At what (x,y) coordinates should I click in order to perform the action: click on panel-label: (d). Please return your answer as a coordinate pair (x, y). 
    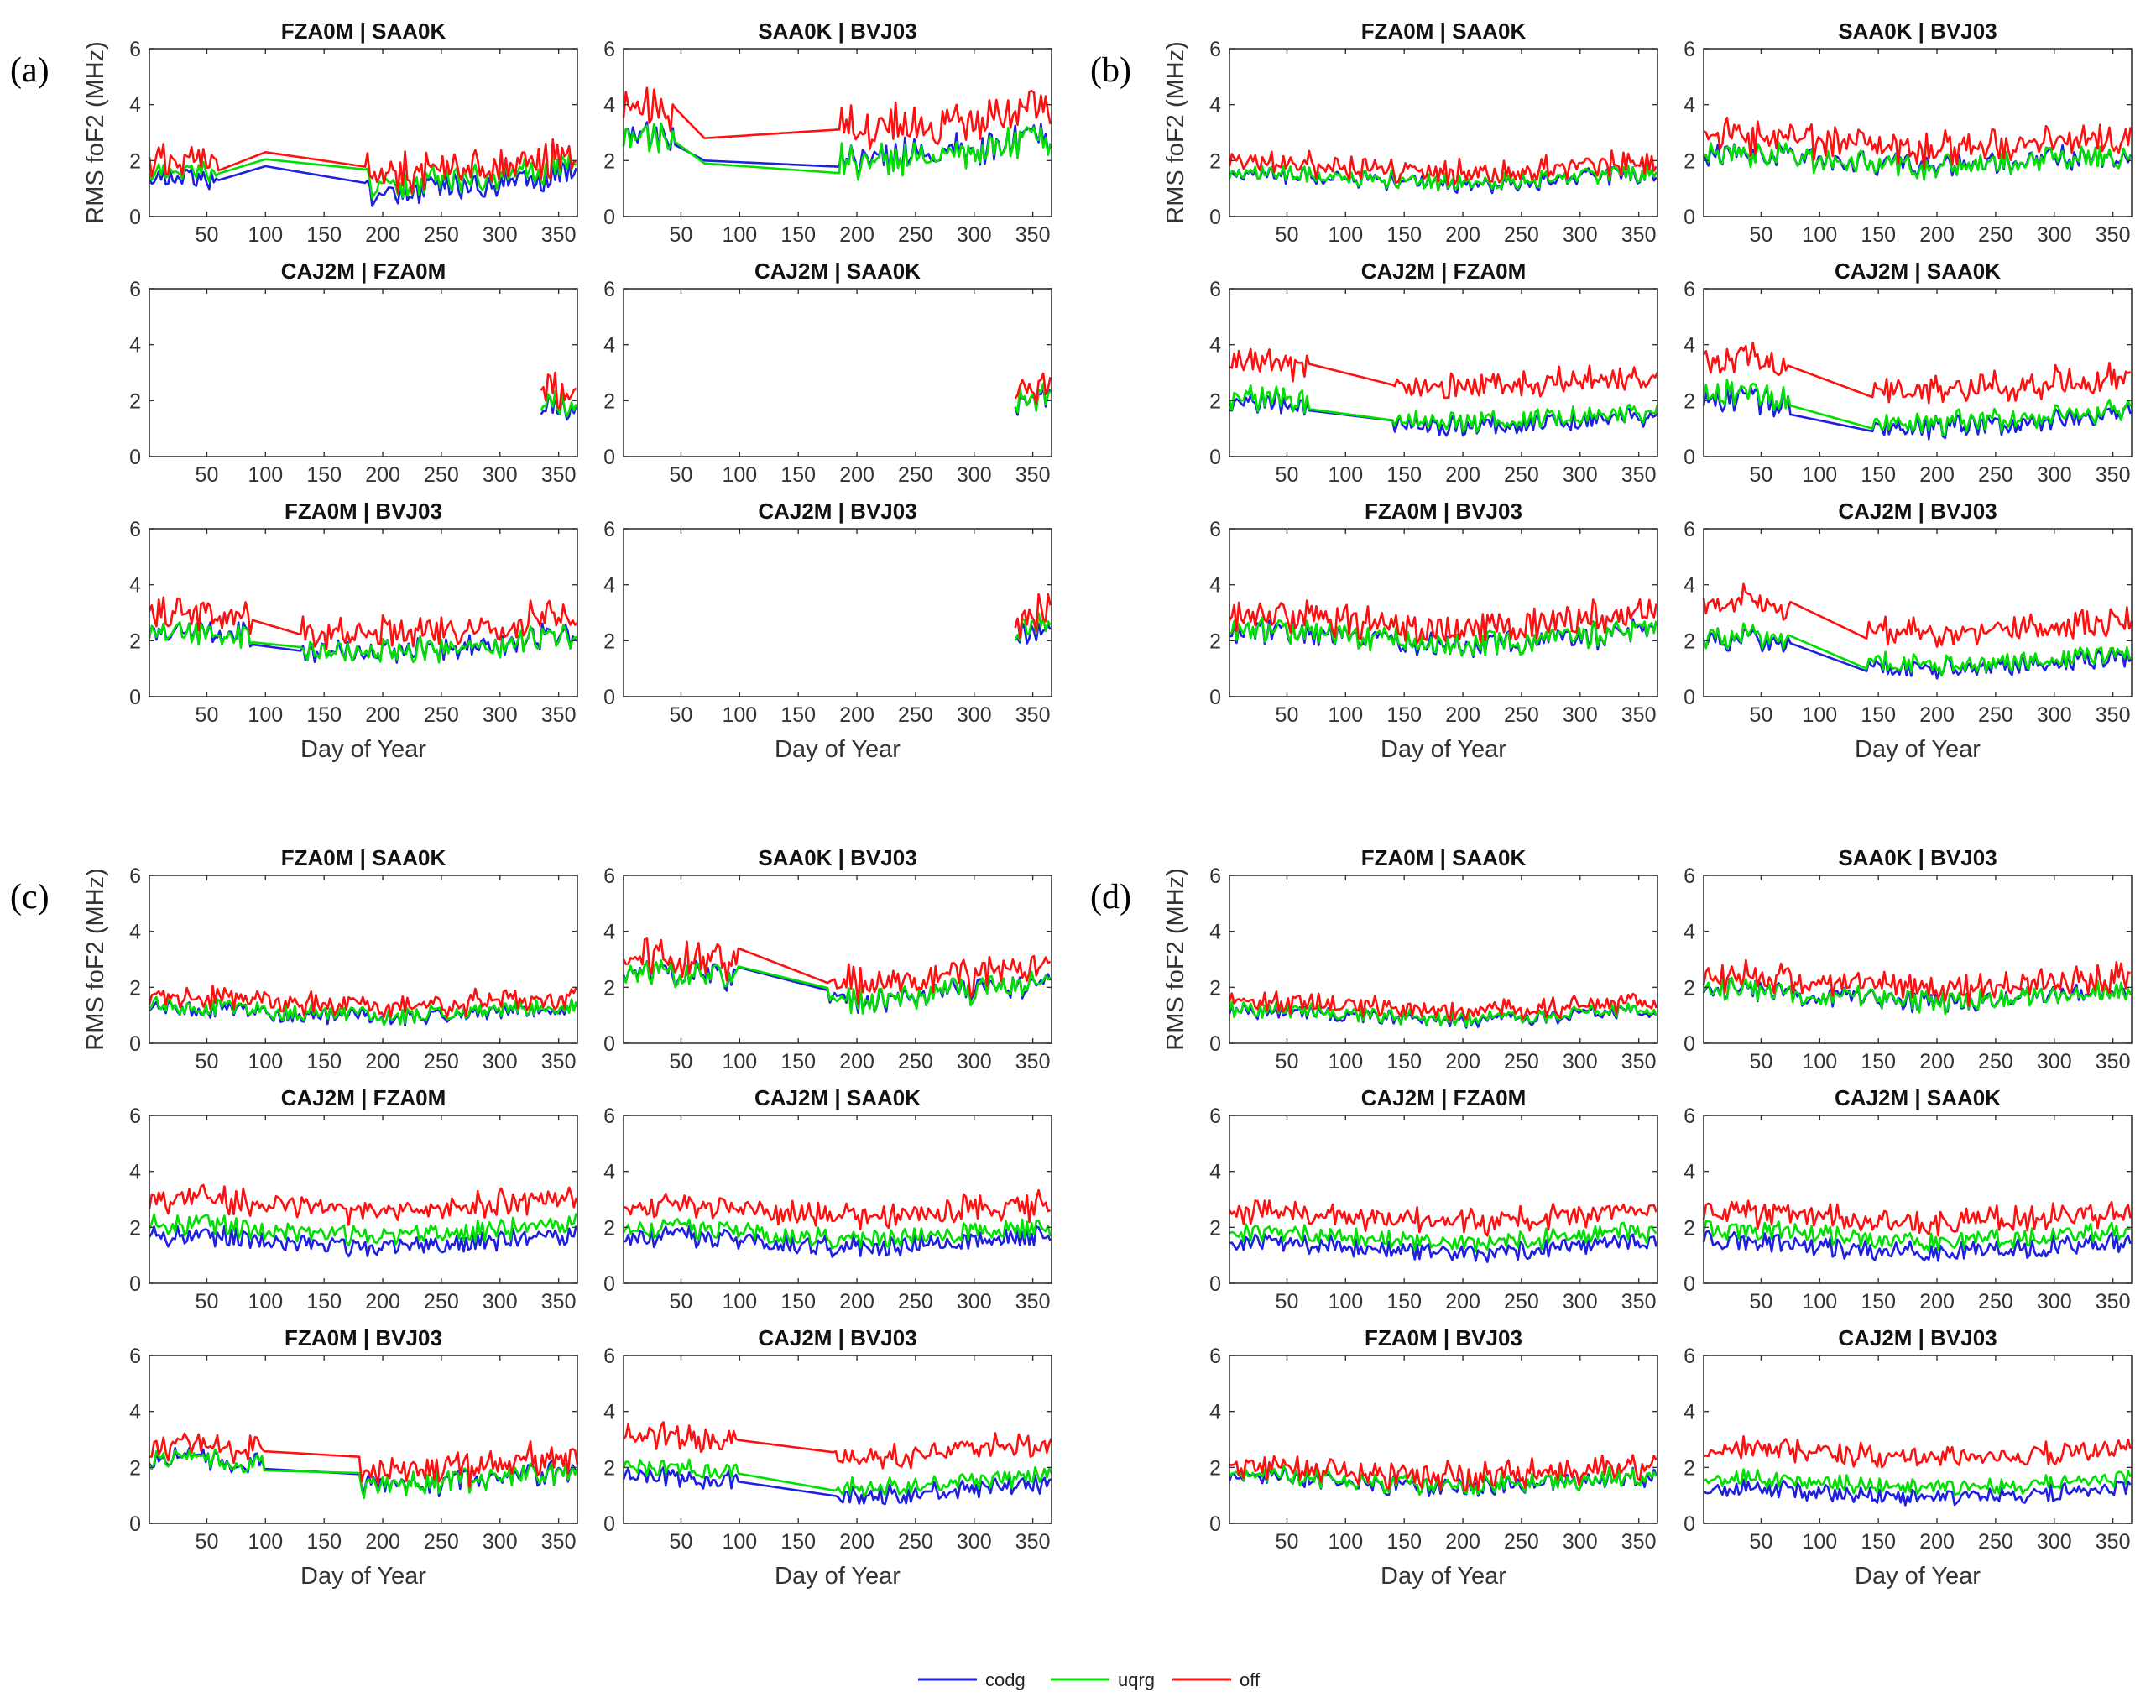
    Looking at the image, I should click on (1110, 897).